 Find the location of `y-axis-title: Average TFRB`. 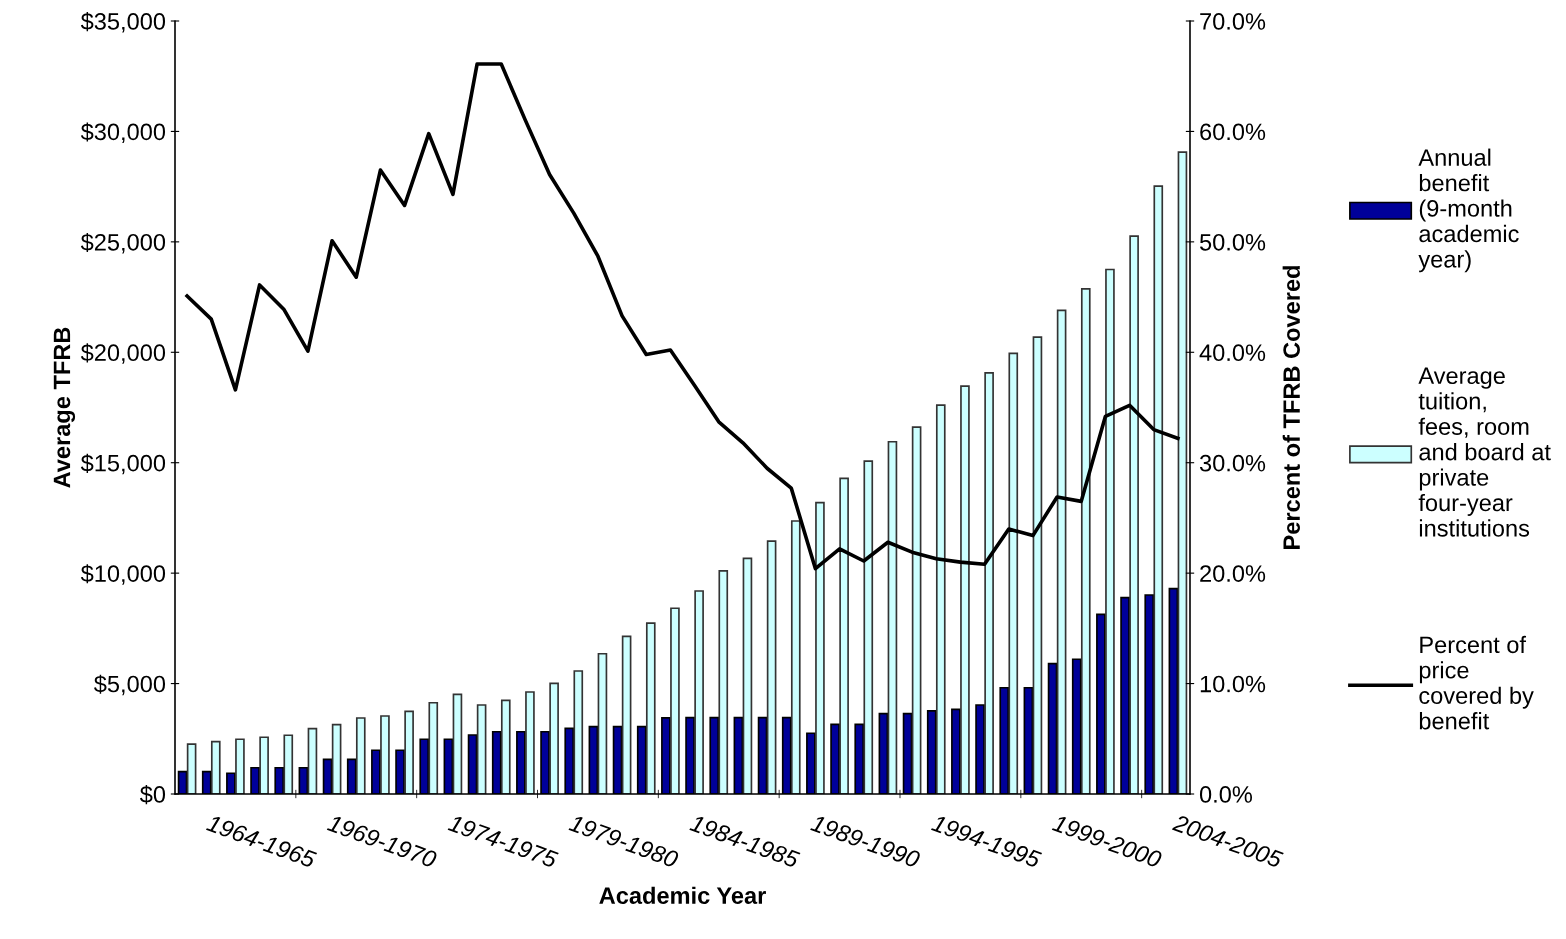

y-axis-title: Average TFRB is located at coordinates (64, 407).